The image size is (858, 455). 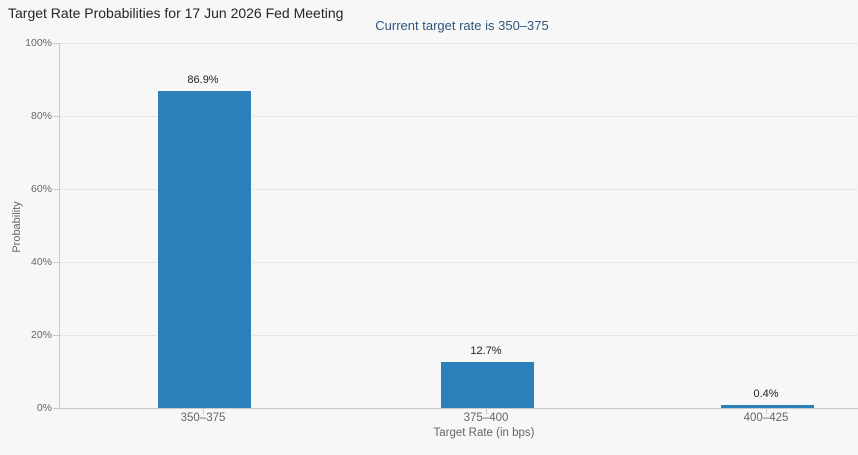 What do you see at coordinates (486, 418) in the screenshot?
I see `x-tick-label: 375–400` at bounding box center [486, 418].